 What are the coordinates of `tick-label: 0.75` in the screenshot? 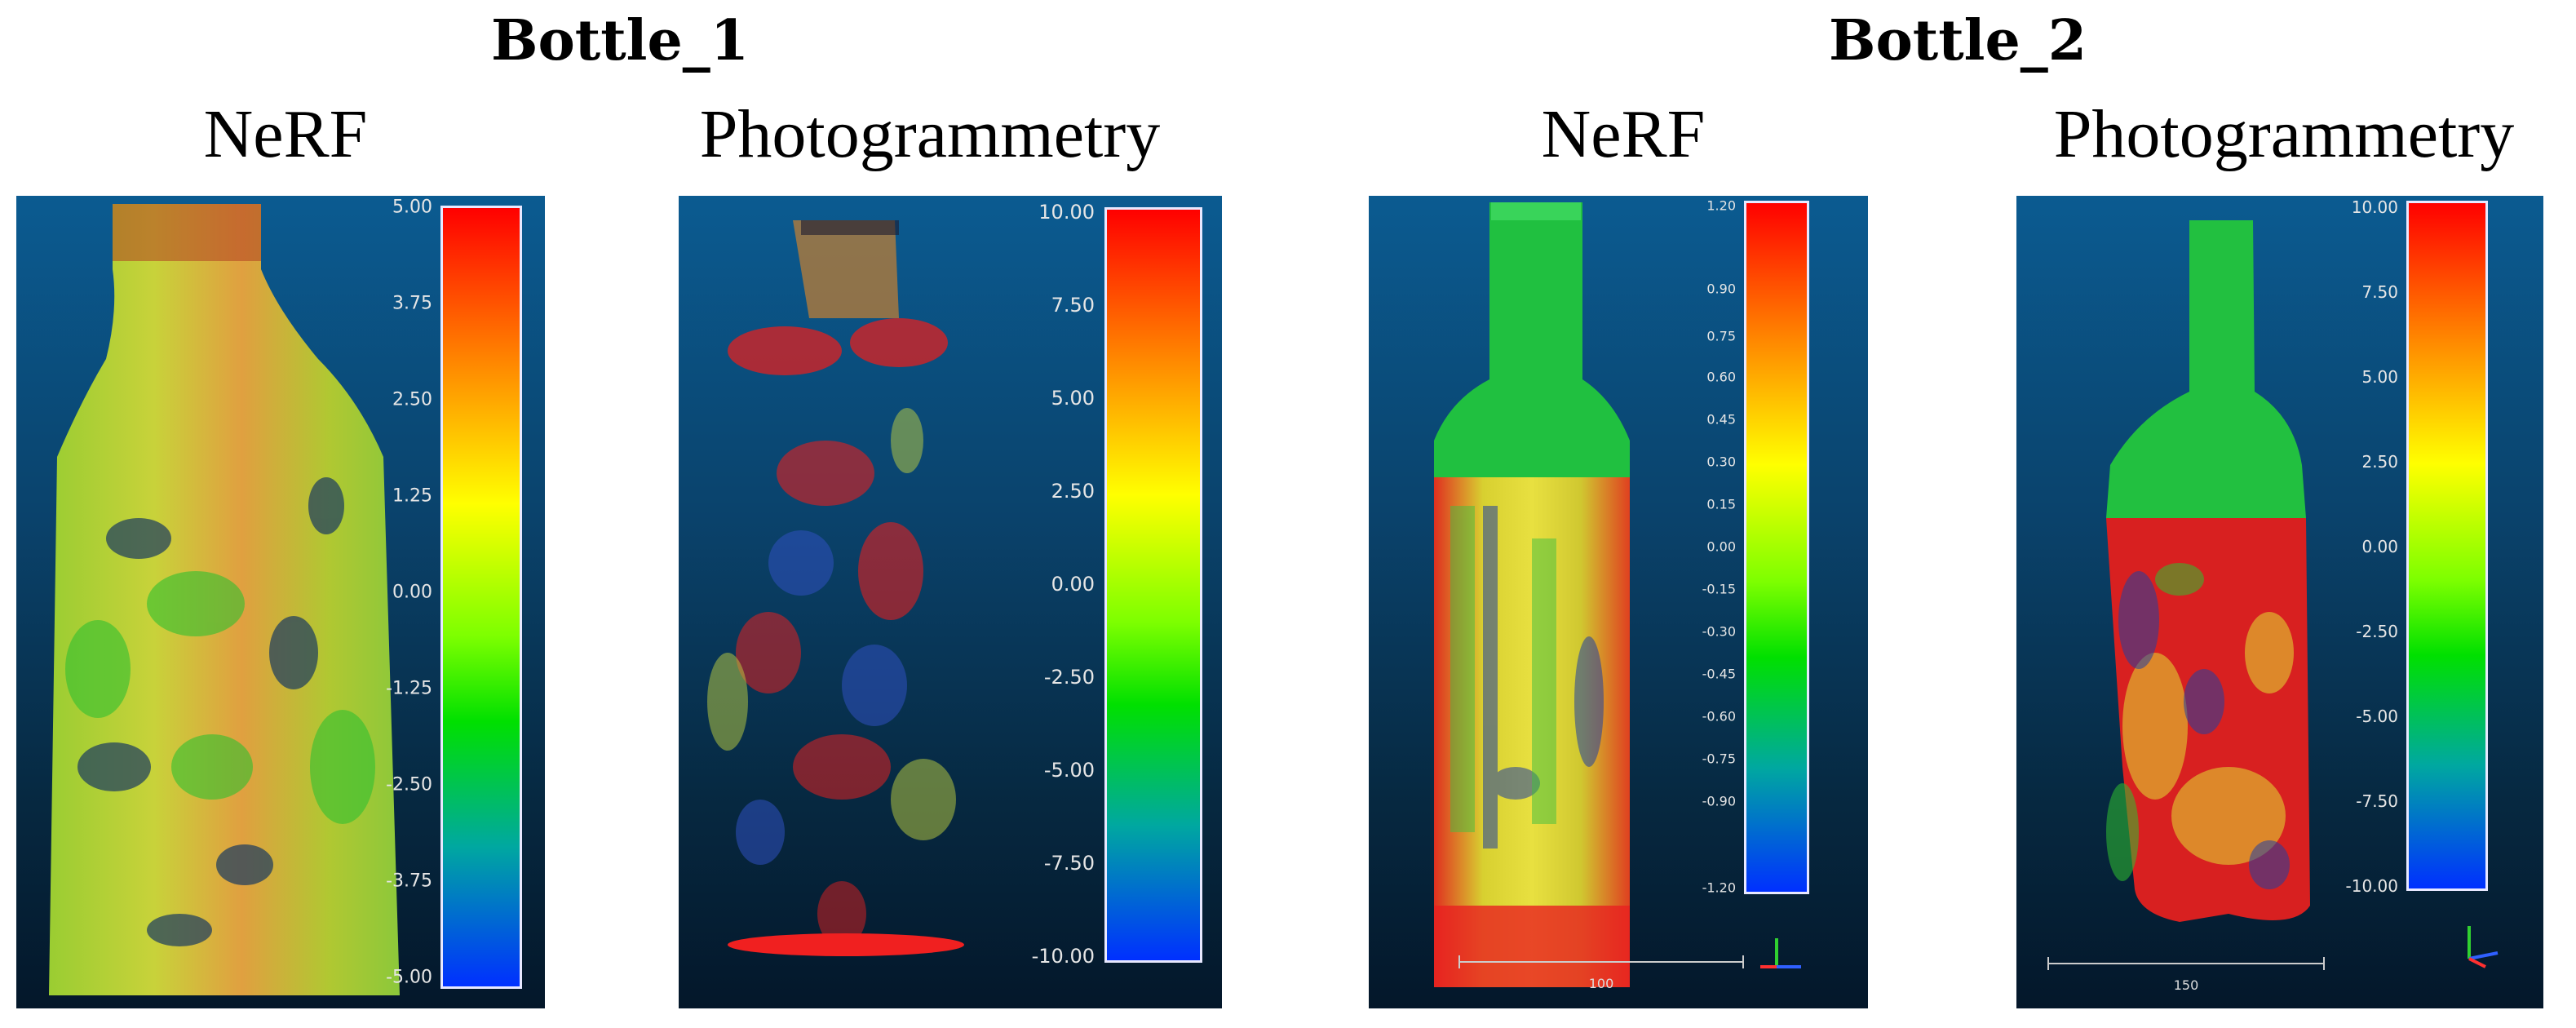 It's located at (1721, 336).